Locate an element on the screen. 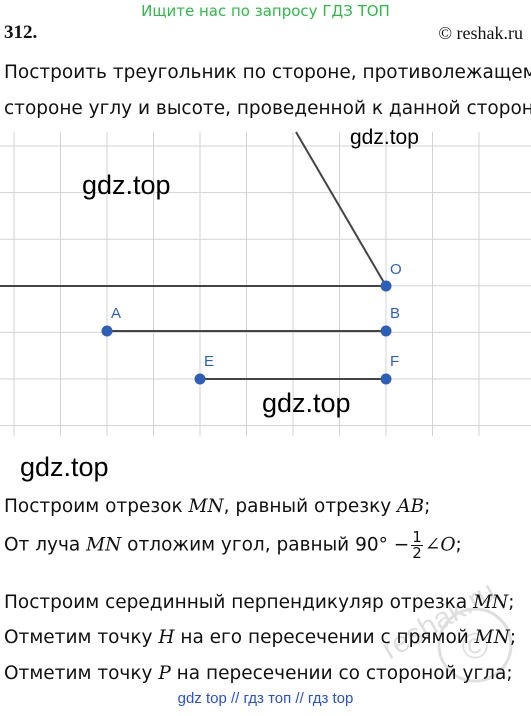  point-e is located at coordinates (200, 379).